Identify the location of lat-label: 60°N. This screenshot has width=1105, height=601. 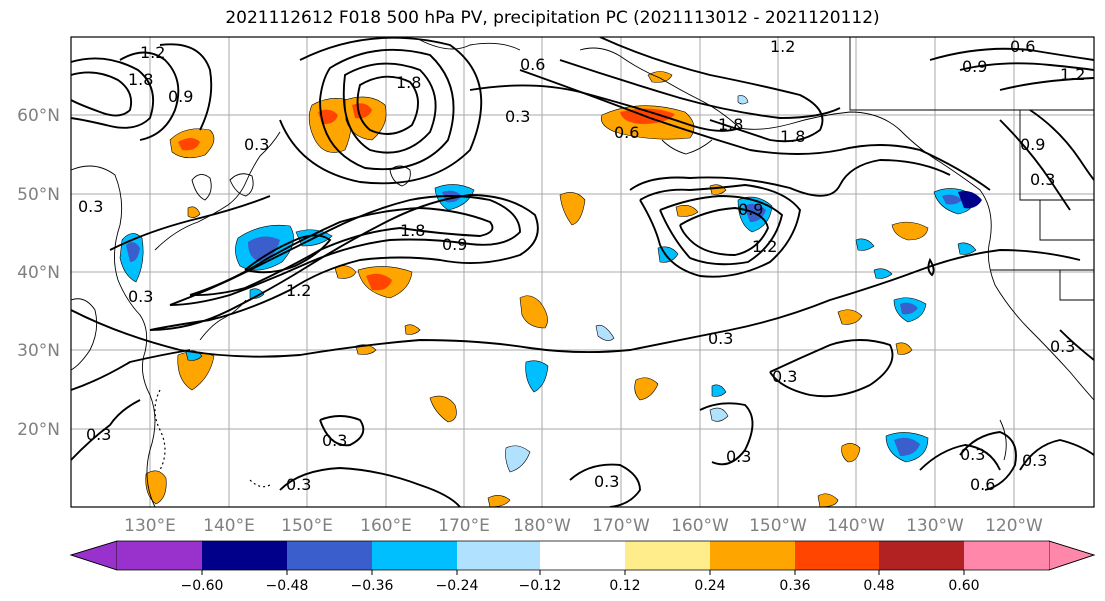
(38, 116).